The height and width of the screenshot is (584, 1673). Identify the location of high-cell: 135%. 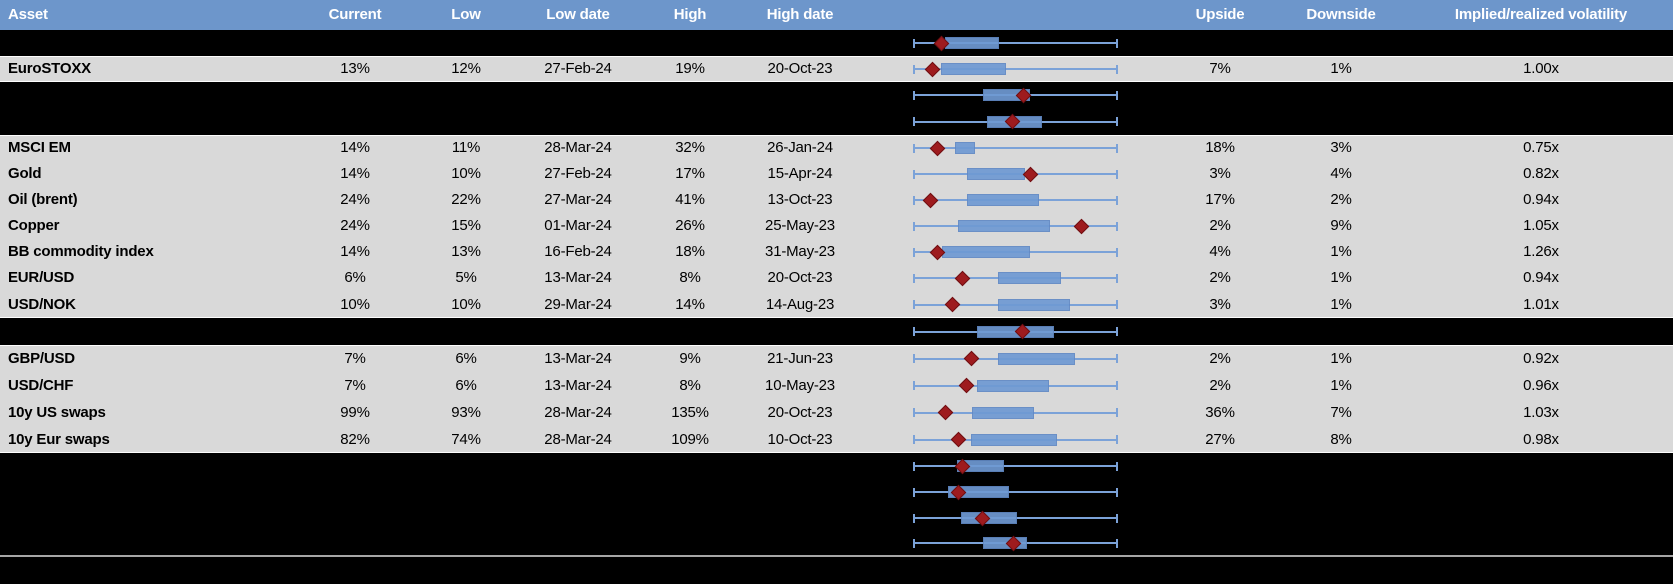
(690, 412).